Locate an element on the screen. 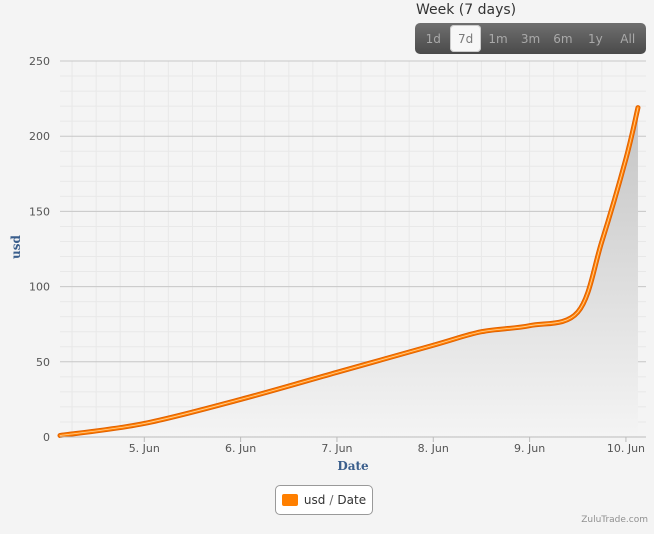  y-tick-label: 0 is located at coordinates (46, 437).